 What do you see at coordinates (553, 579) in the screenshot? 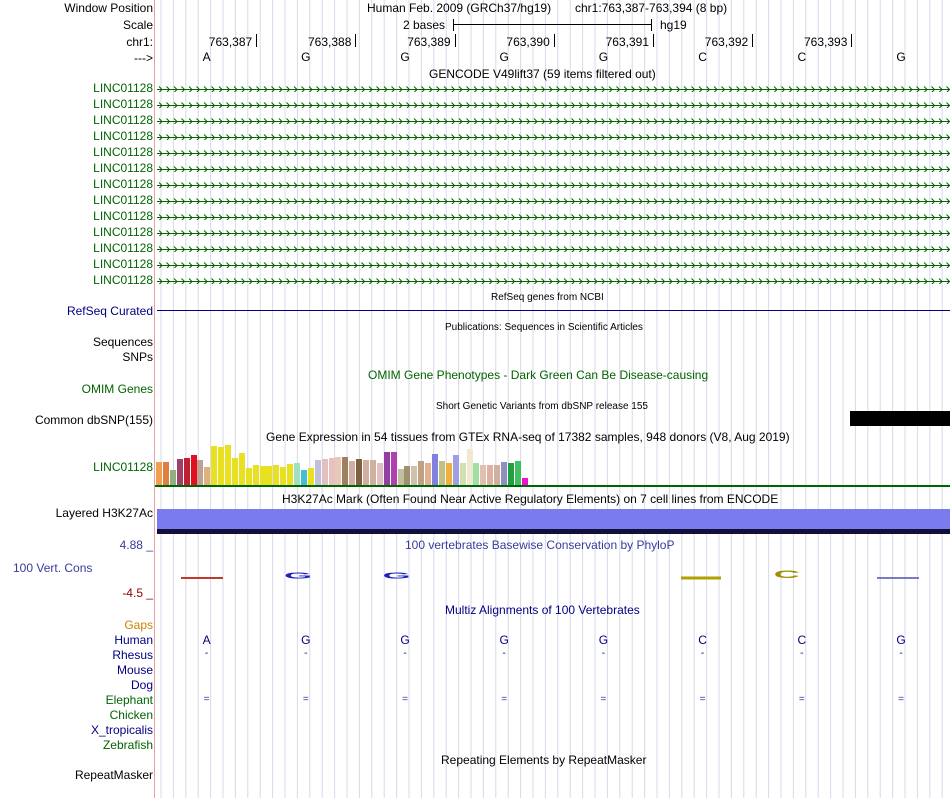
I see `phylop-logo: G G C` at bounding box center [553, 579].